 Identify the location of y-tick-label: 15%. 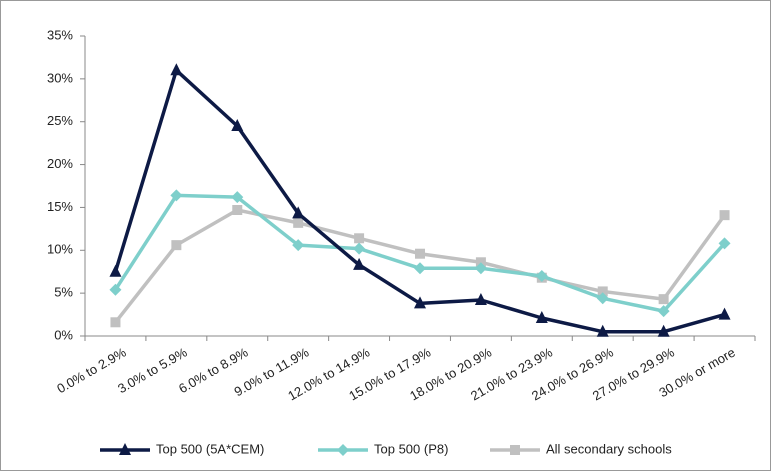
(60, 206).